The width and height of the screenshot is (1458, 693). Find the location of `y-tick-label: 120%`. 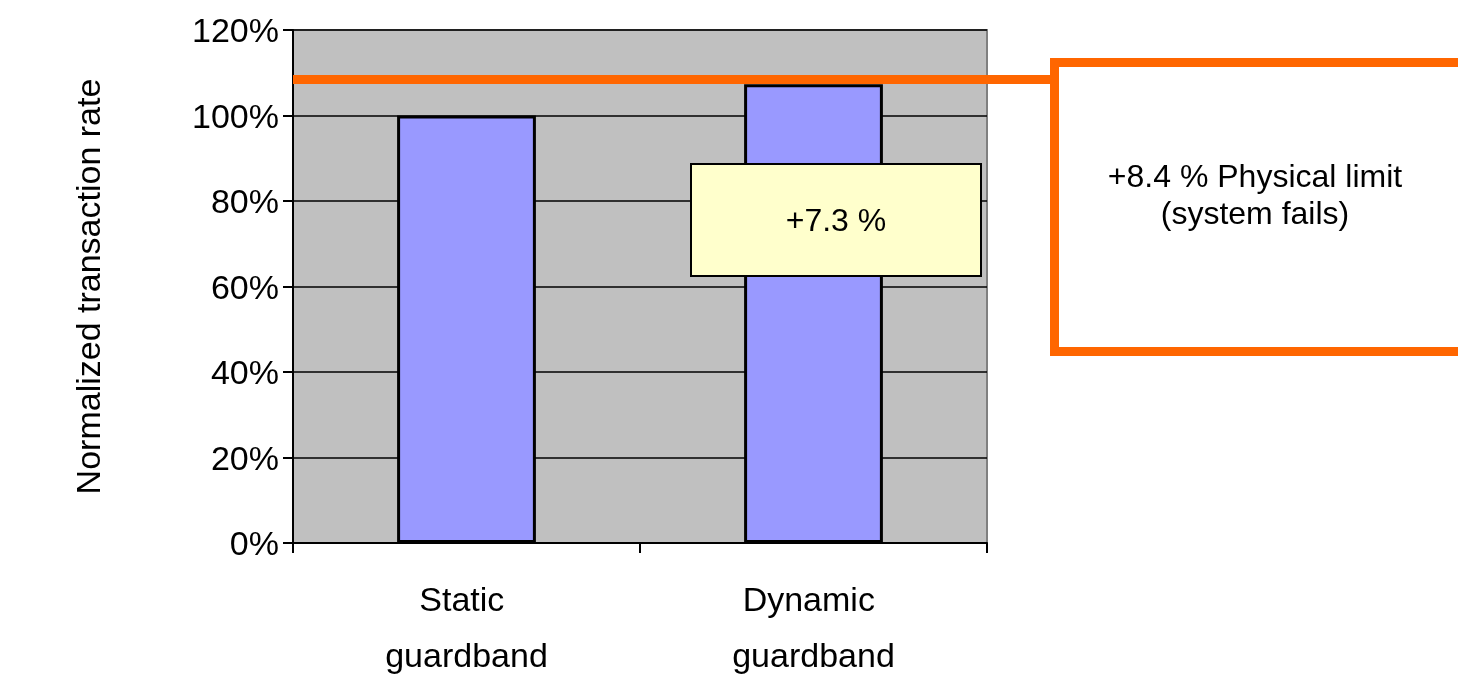

y-tick-label: 120% is located at coordinates (235, 30).